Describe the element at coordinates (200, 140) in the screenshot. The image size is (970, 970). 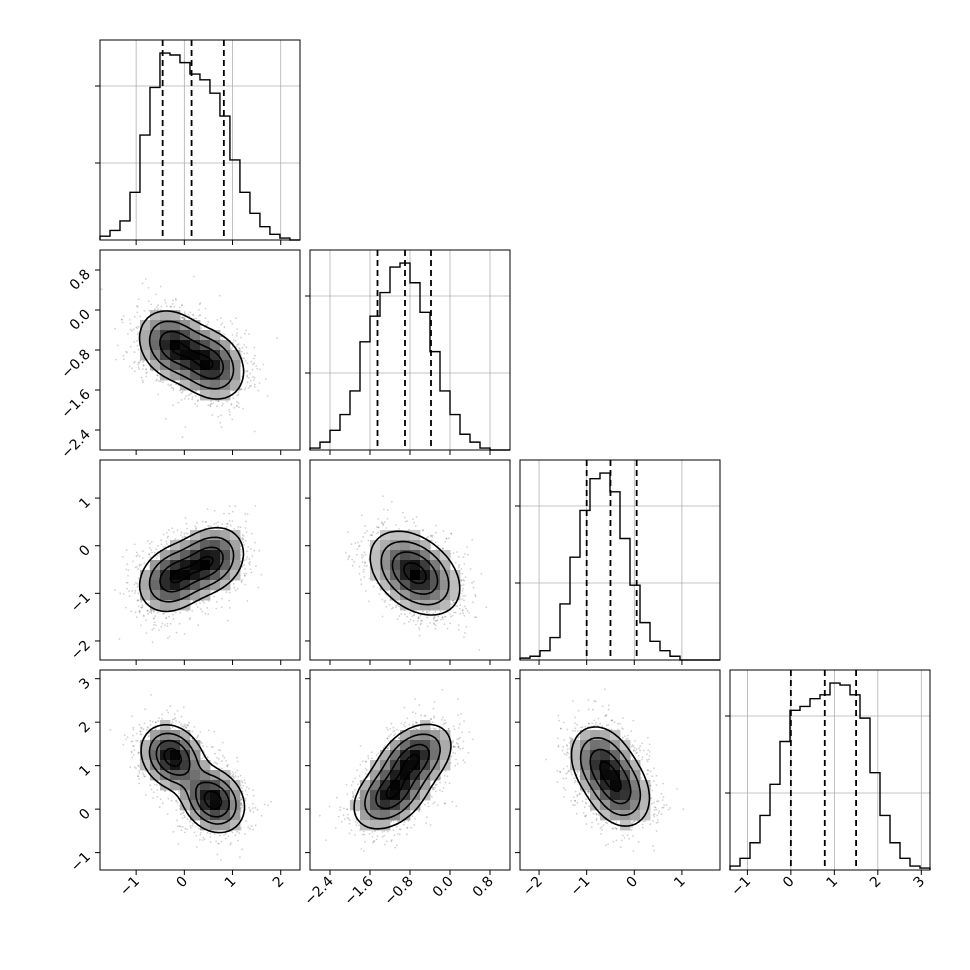
I see `panel-frame` at that location.